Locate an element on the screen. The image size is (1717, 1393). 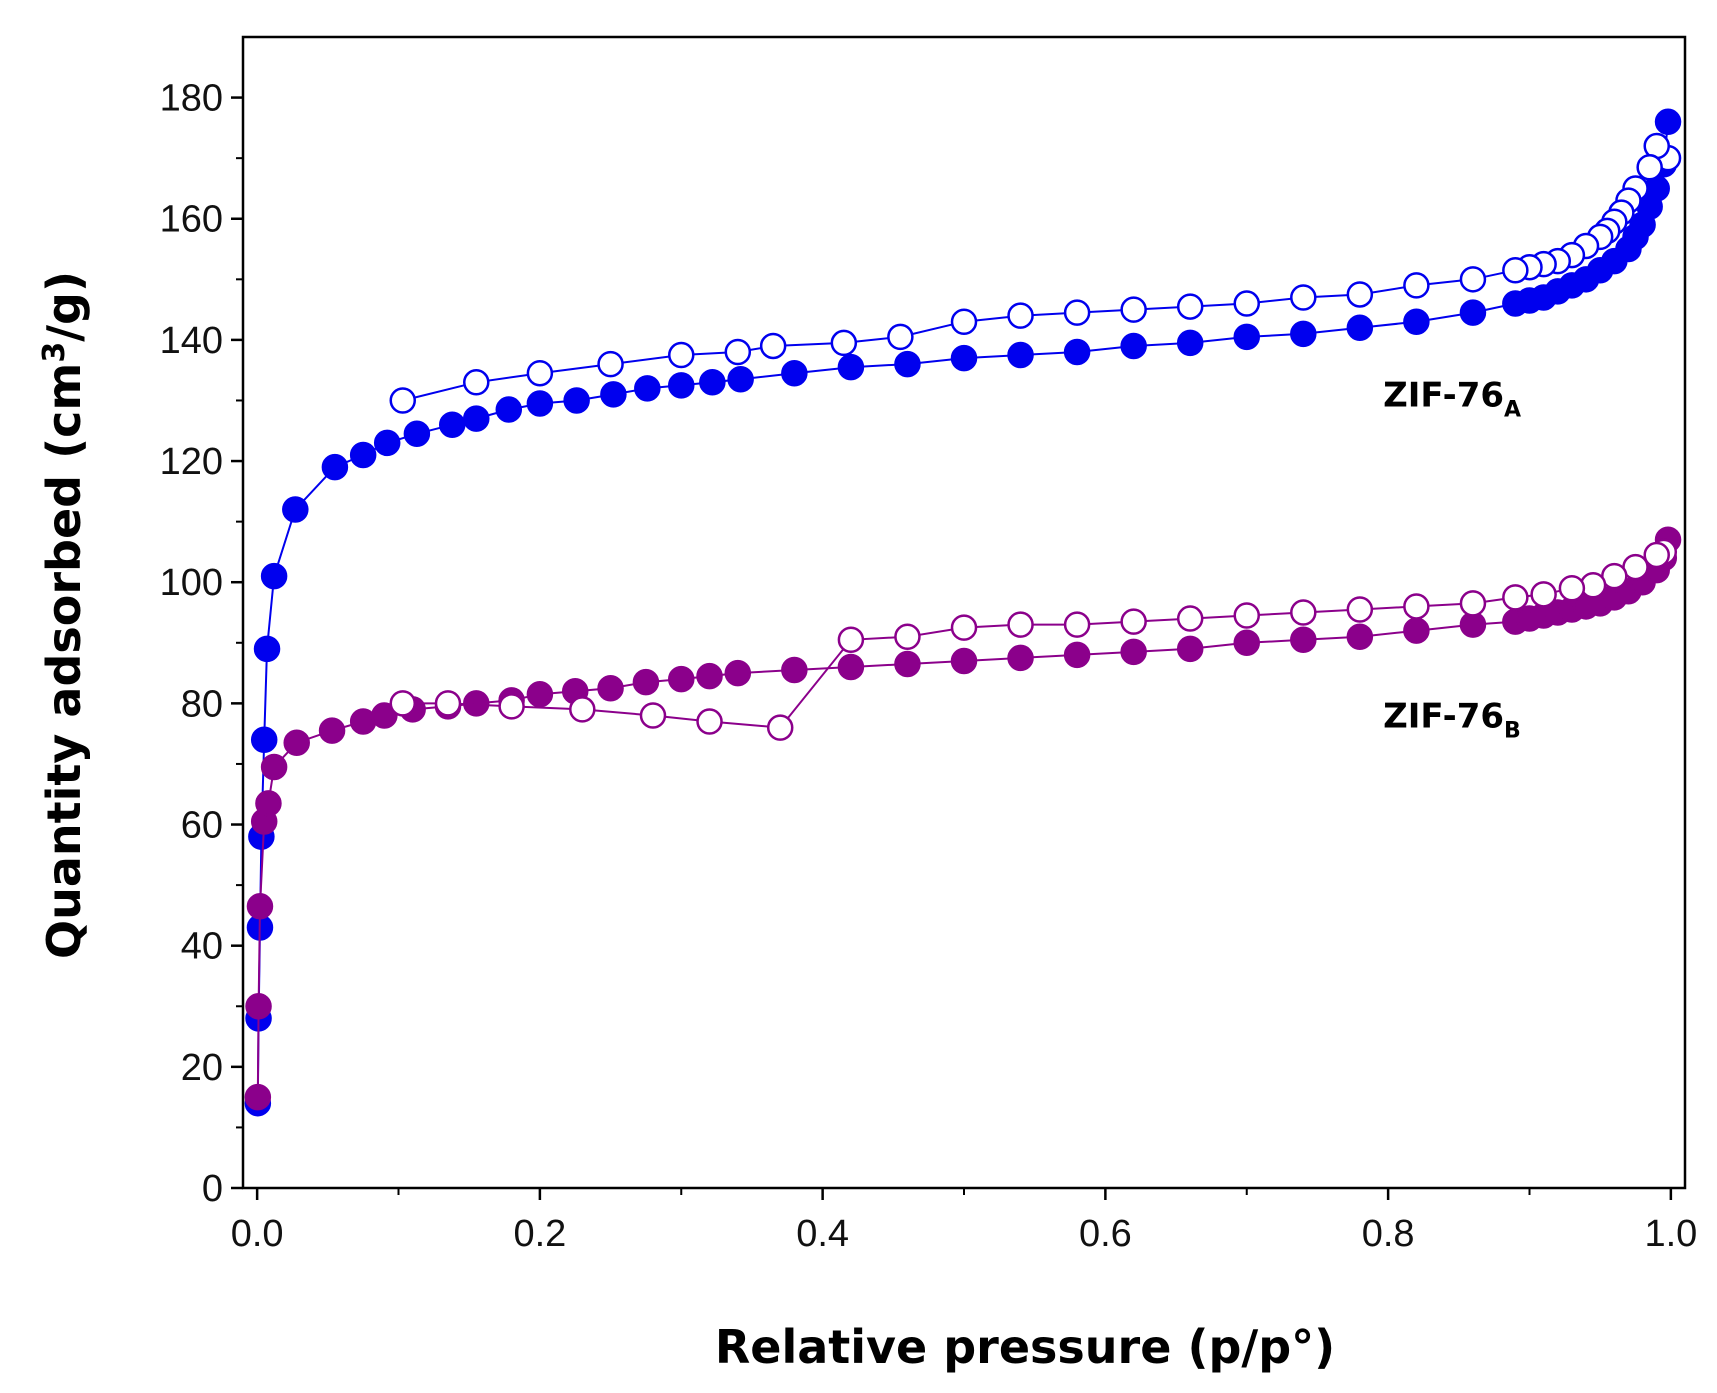
x-axis-title: Relative pressure (p/p°) is located at coordinates (1025, 1347).